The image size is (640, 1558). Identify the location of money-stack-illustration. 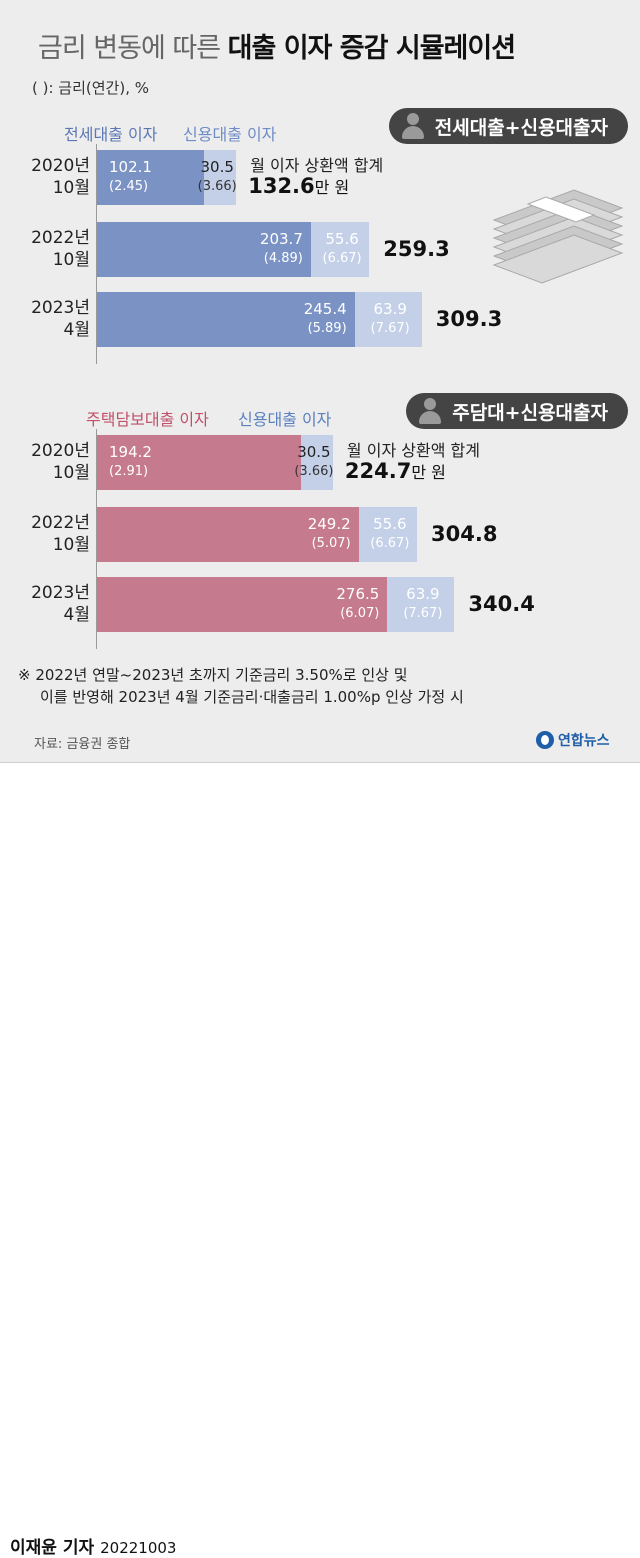
(558, 236).